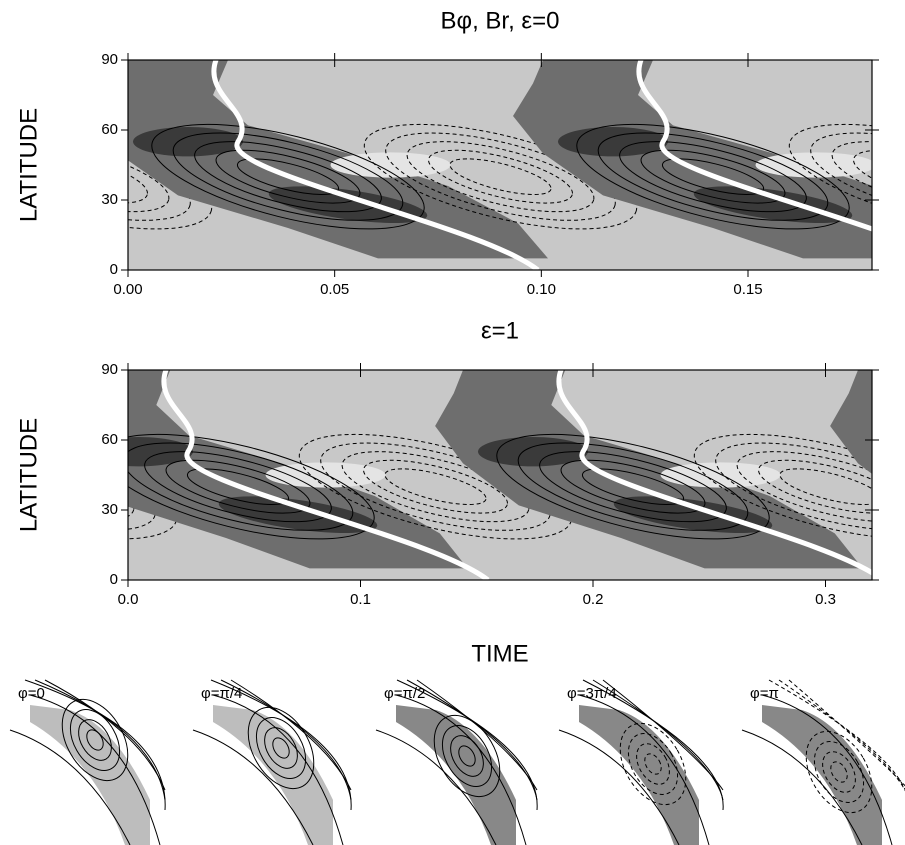 The image size is (905, 845). Describe the element at coordinates (825, 599) in the screenshot. I see `x-tick-label: 0.3` at that location.